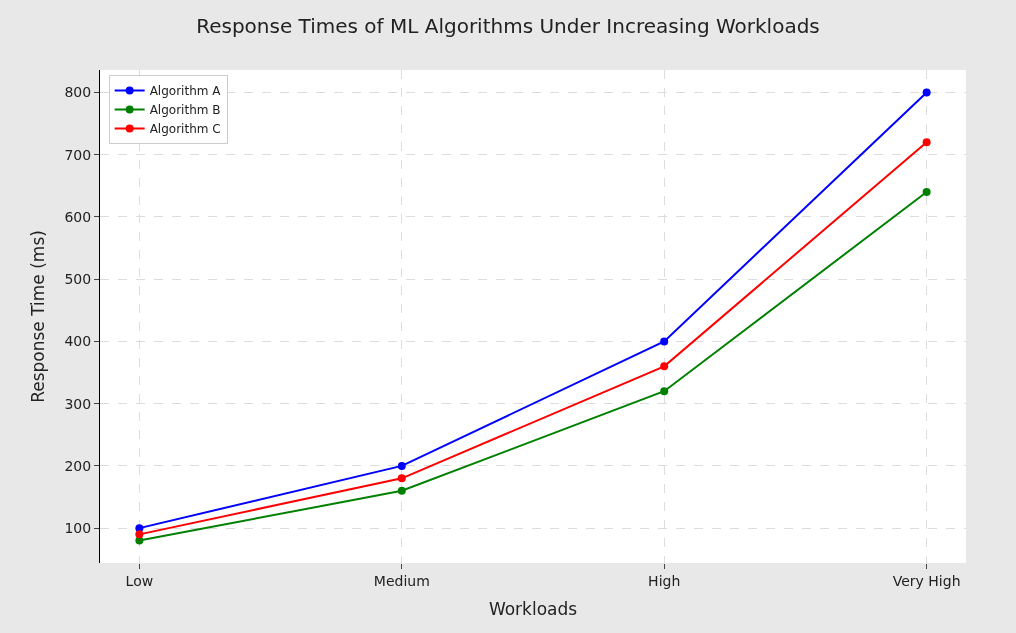 The image size is (1016, 633). What do you see at coordinates (78, 528) in the screenshot?
I see `y-tick-label: 100` at bounding box center [78, 528].